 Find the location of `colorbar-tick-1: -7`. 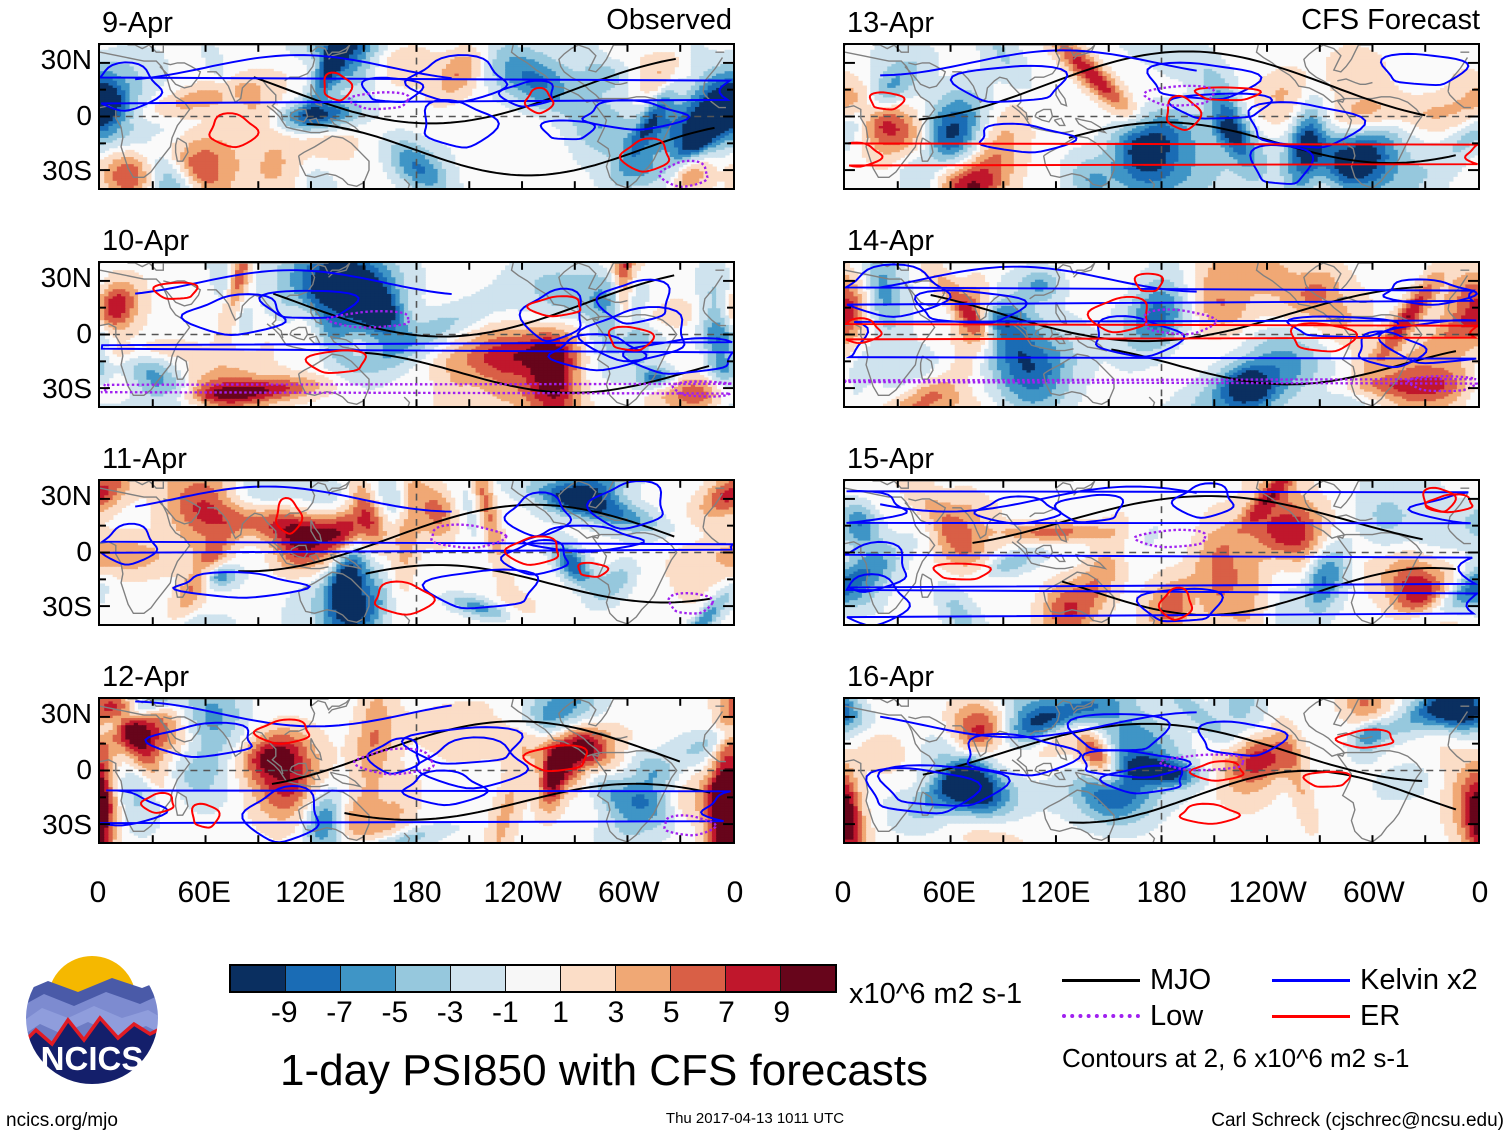

colorbar-tick-1: -7 is located at coordinates (339, 1013).